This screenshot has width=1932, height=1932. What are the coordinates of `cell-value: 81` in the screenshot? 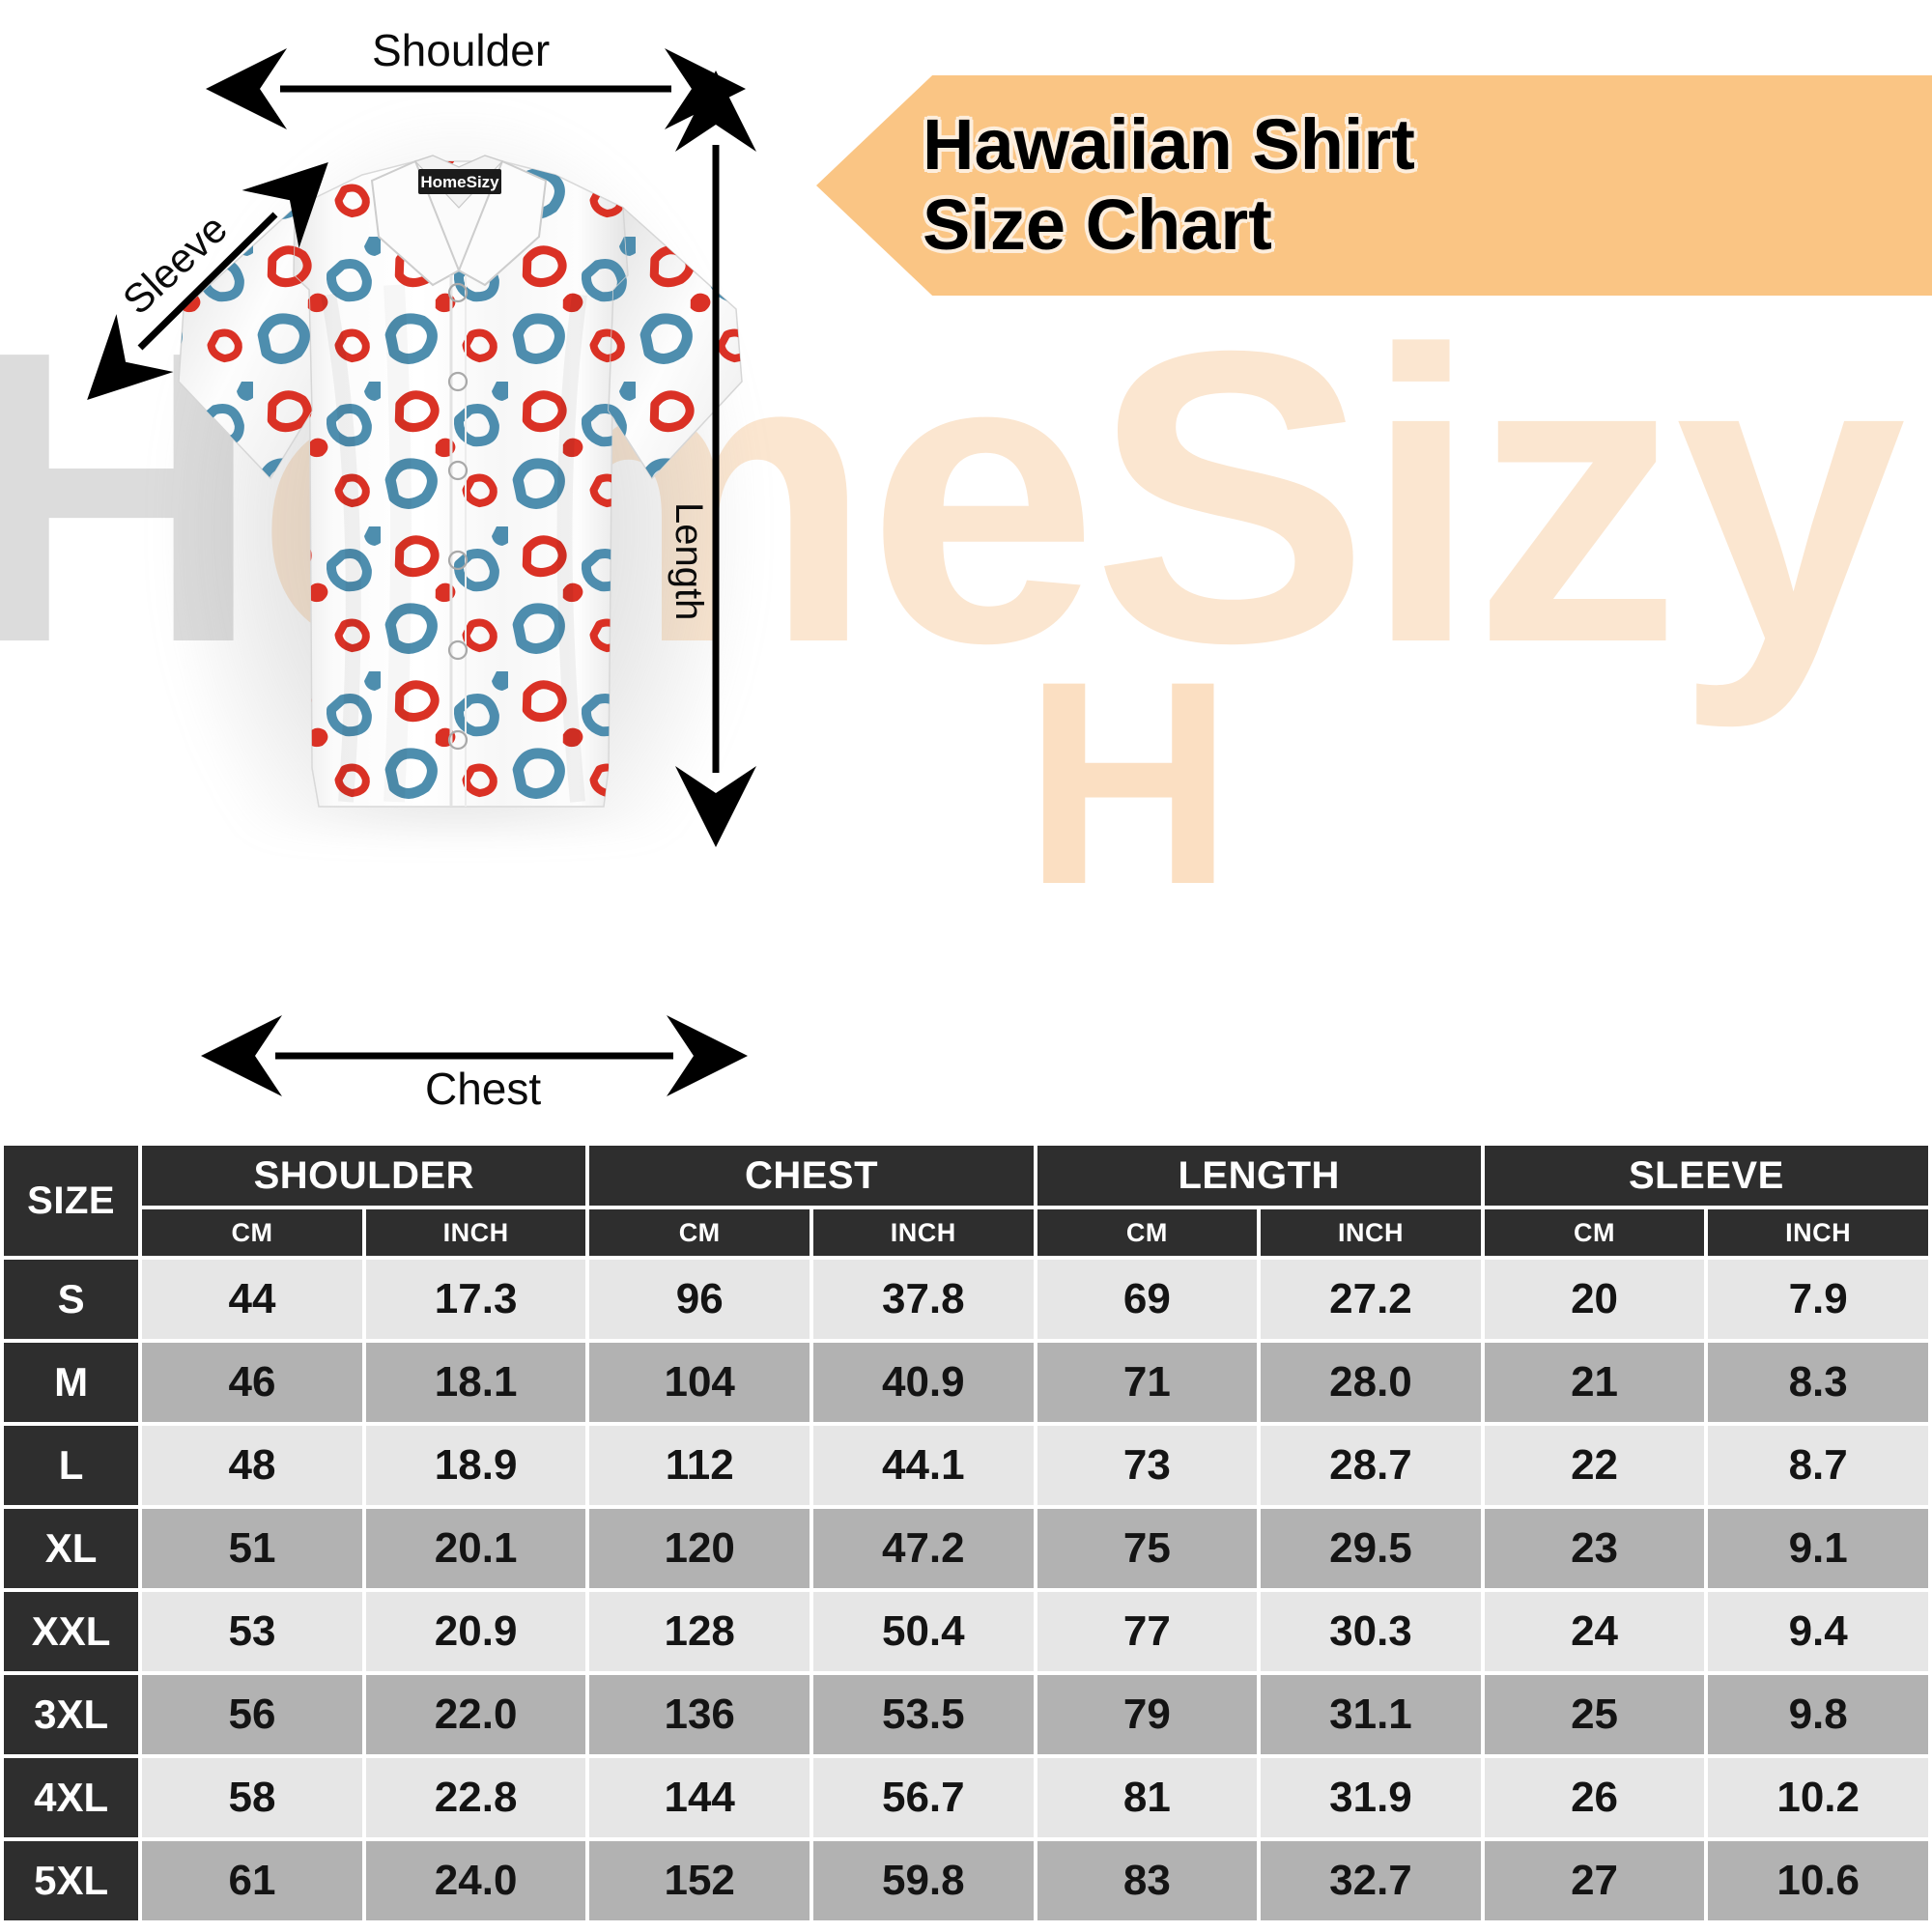 It's located at (1147, 1797).